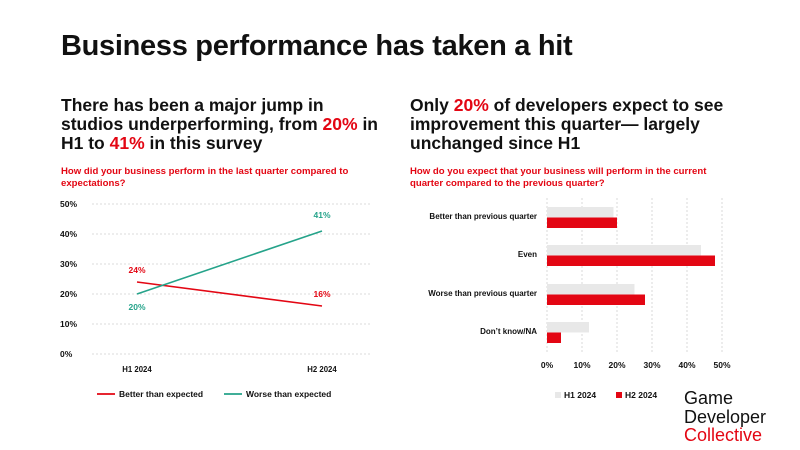  What do you see at coordinates (68, 234) in the screenshot?
I see `y-tick-label: 40%` at bounding box center [68, 234].